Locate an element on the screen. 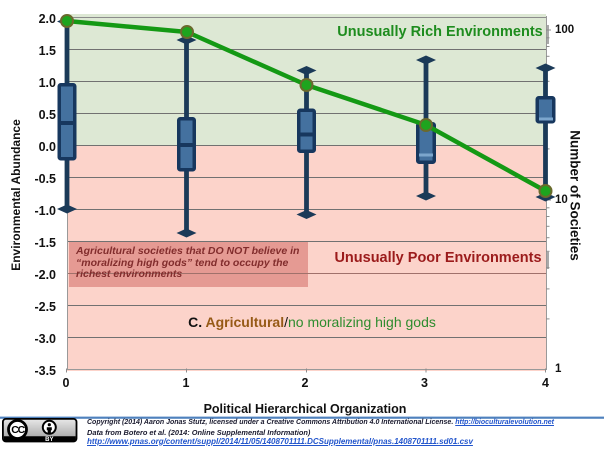 The width and height of the screenshot is (604, 454). svg-text: BY is located at coordinates (49, 440).